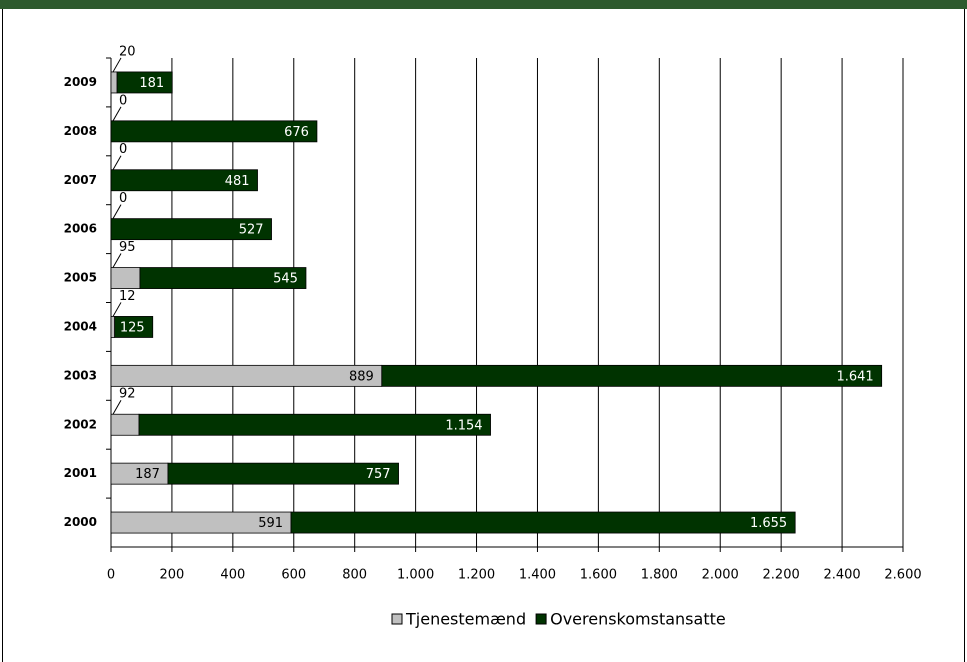 This screenshot has width=967, height=662. Describe the element at coordinates (476, 575) in the screenshot. I see `x-tick-label: 1.200` at that location.